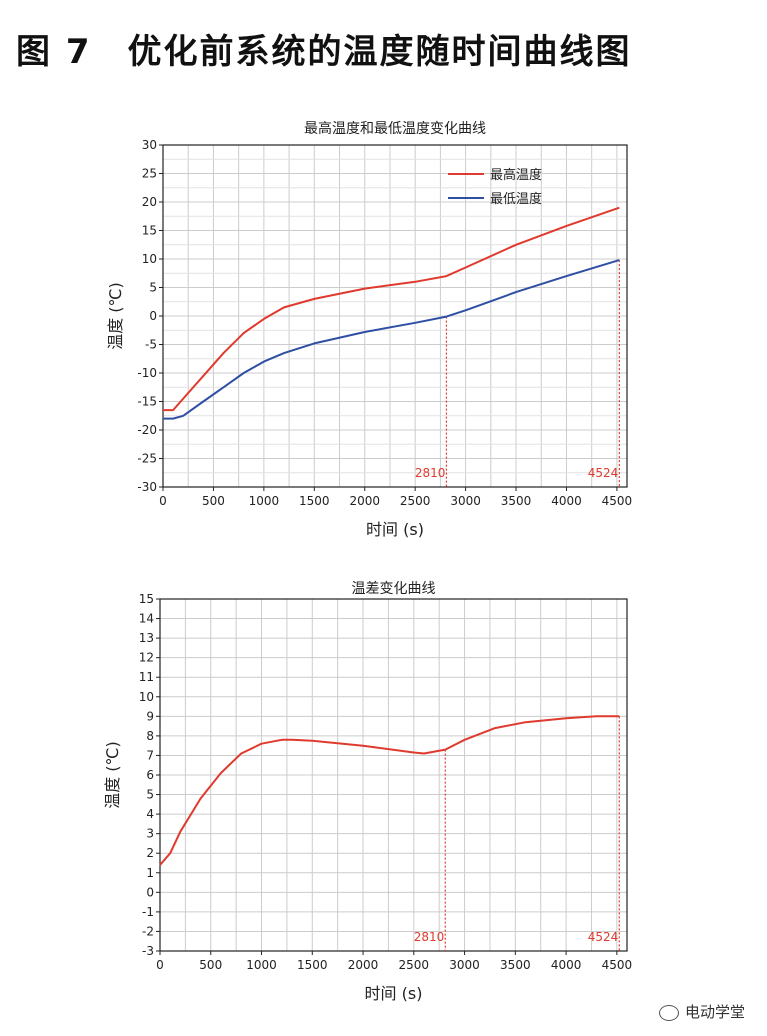 Image resolution: width=767 pixels, height=1036 pixels. I want to click on y-tick-label: 4, so click(150, 814).